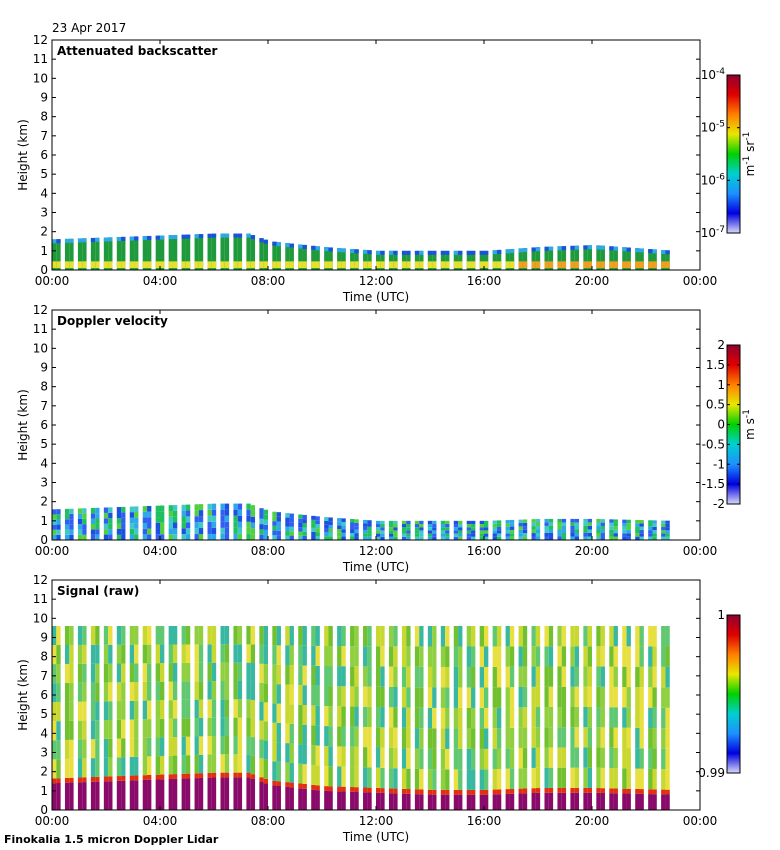 The image size is (780, 850). I want to click on x-tick-label: 20:00, so click(592, 821).